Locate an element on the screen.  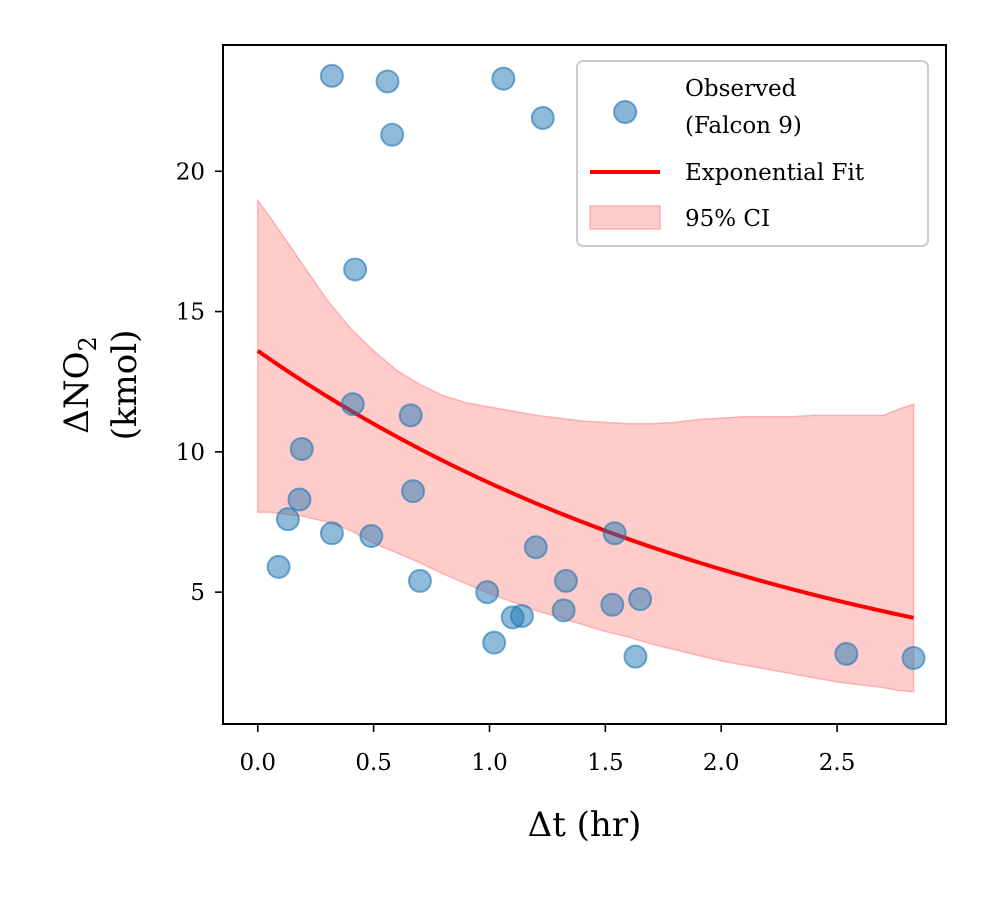
legend-observed-marker is located at coordinates (625, 112).